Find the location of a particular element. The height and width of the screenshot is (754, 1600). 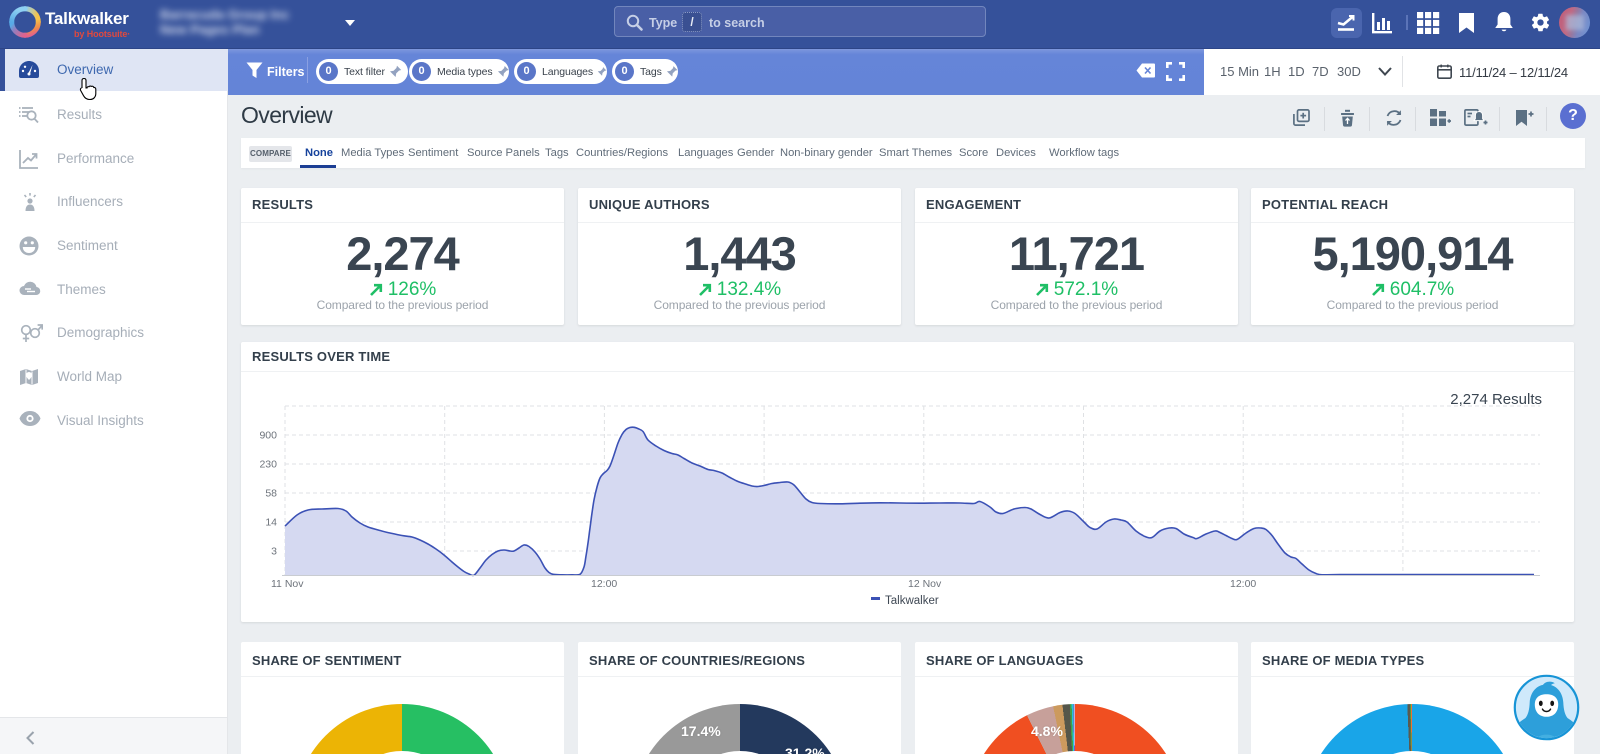

svg-text: 12 Nov is located at coordinates (925, 584).